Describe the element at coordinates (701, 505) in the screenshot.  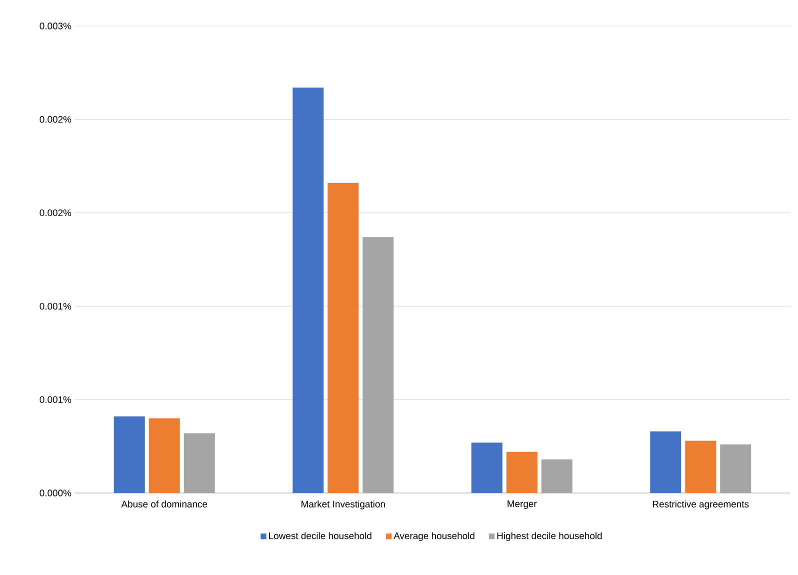
I see `x-tick-label: Restrictive agreements` at that location.